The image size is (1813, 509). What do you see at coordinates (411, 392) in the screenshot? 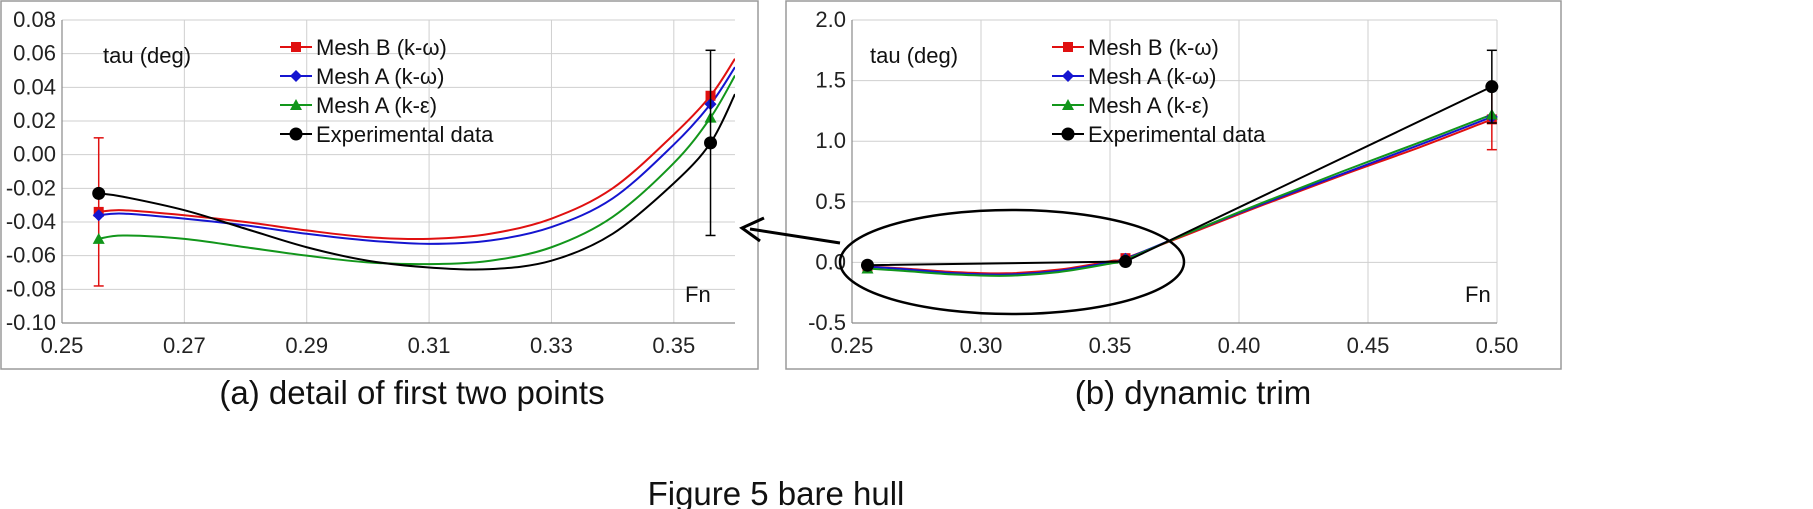
I see `chart-caption: (a) detail of first two points` at bounding box center [411, 392].